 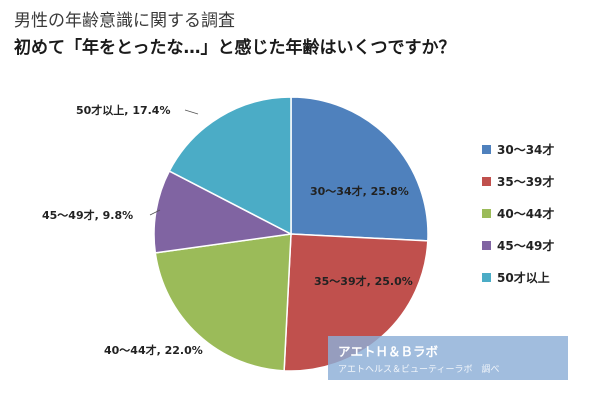 I want to click on legend-item-1: 30～34才, so click(x=518, y=149).